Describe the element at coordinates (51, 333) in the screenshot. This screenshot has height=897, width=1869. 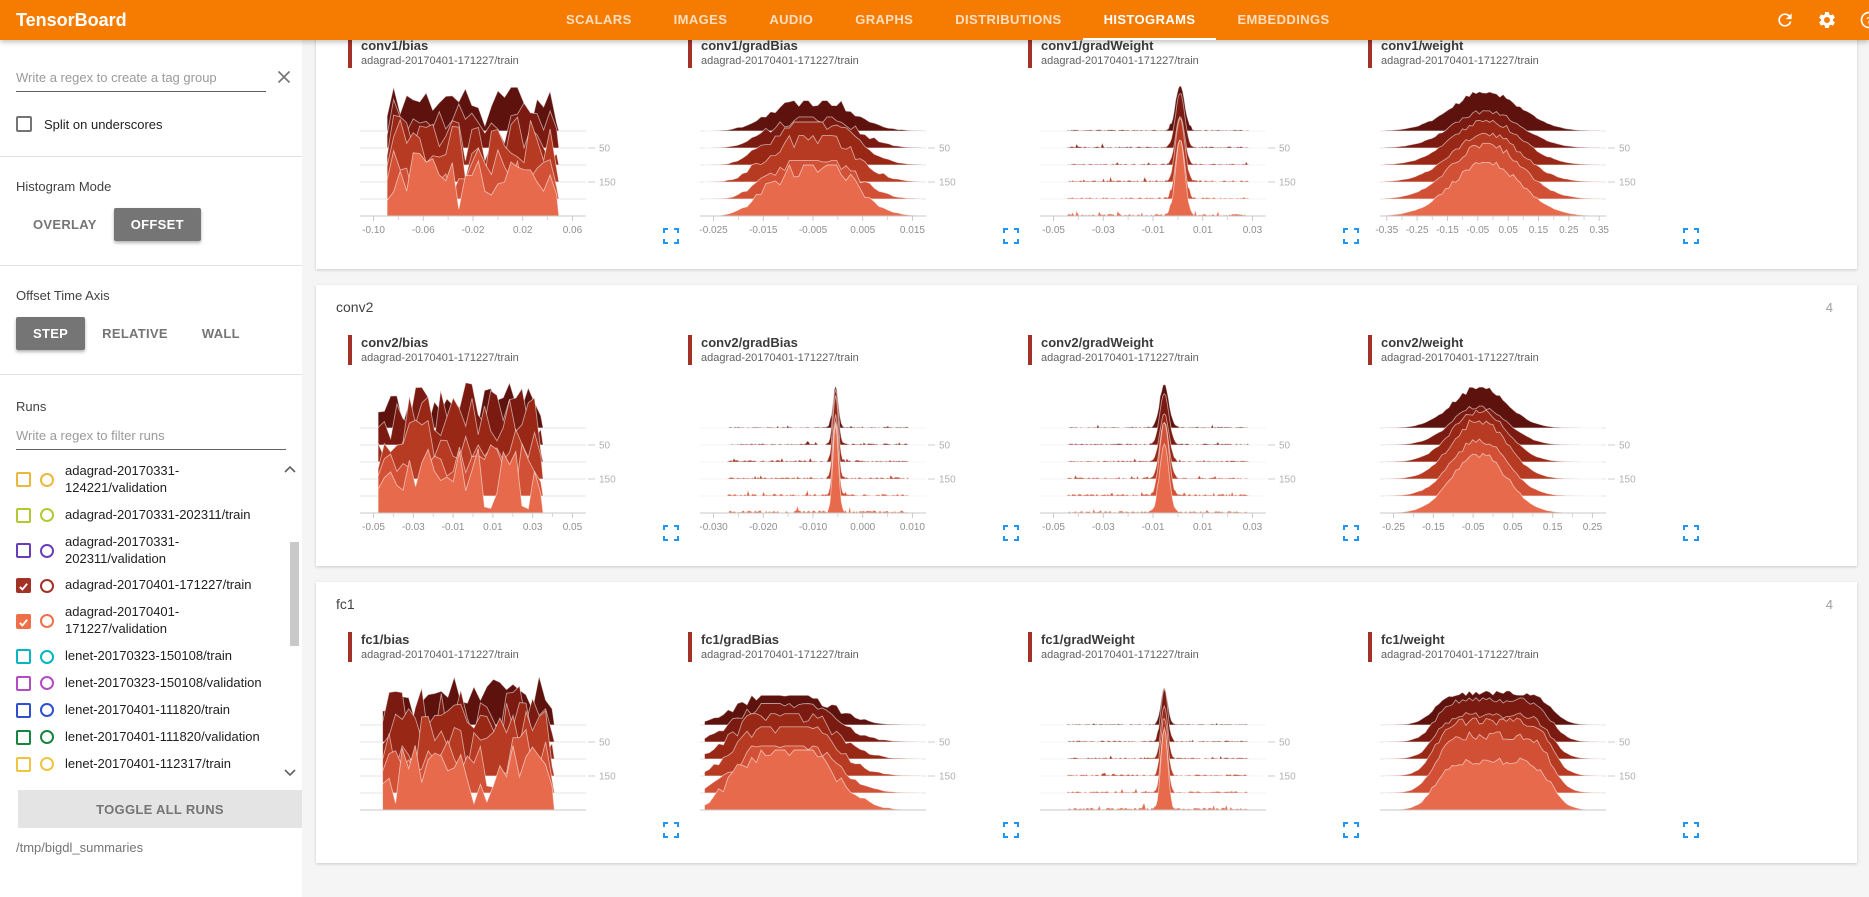
I see `step-button: STEP` at that location.